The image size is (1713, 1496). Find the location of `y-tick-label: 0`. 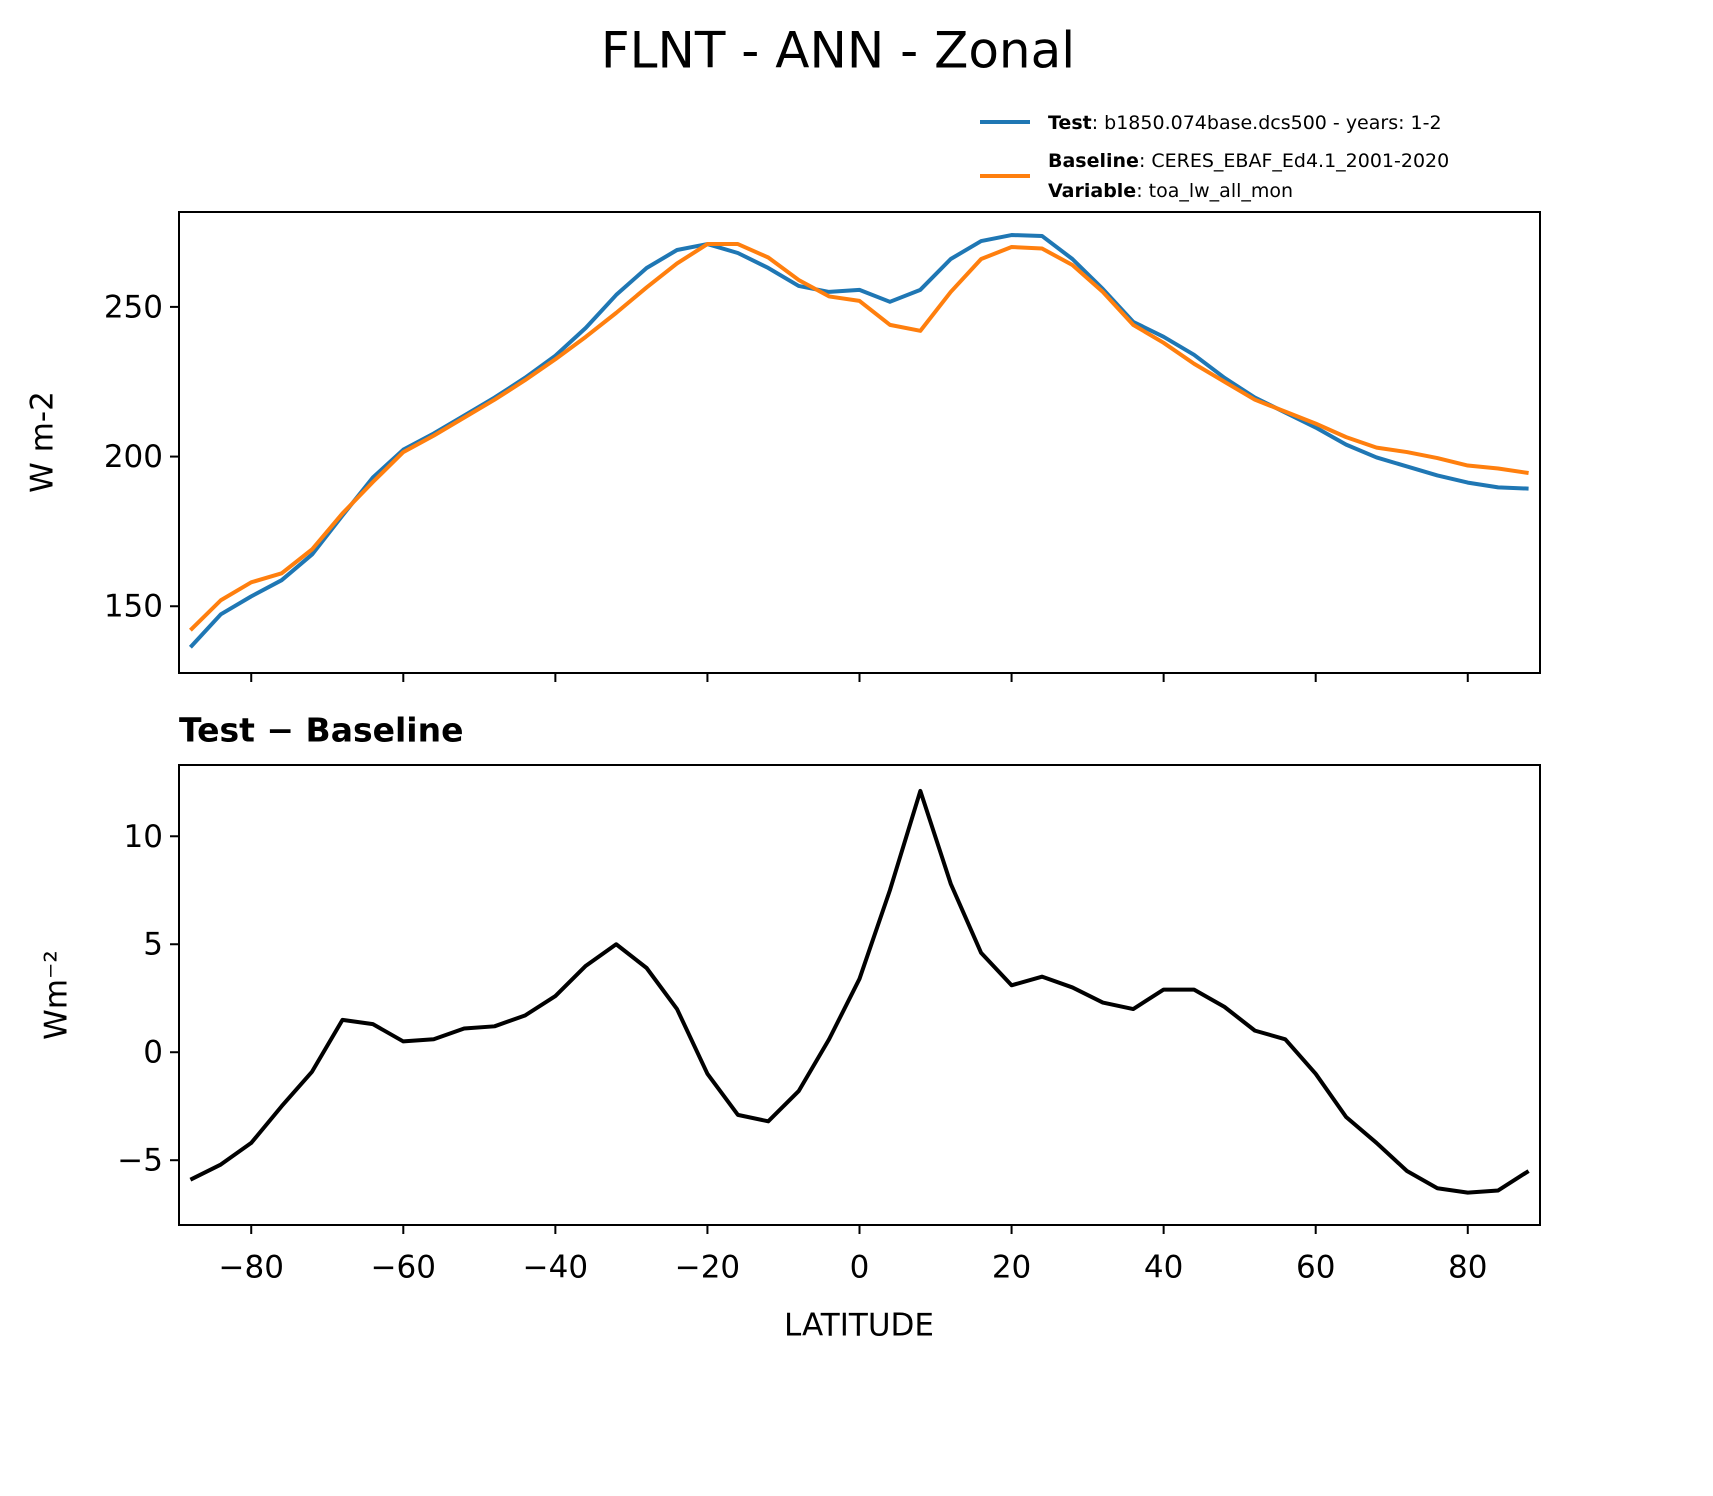

y-tick-label: 0 is located at coordinates (153, 1053).